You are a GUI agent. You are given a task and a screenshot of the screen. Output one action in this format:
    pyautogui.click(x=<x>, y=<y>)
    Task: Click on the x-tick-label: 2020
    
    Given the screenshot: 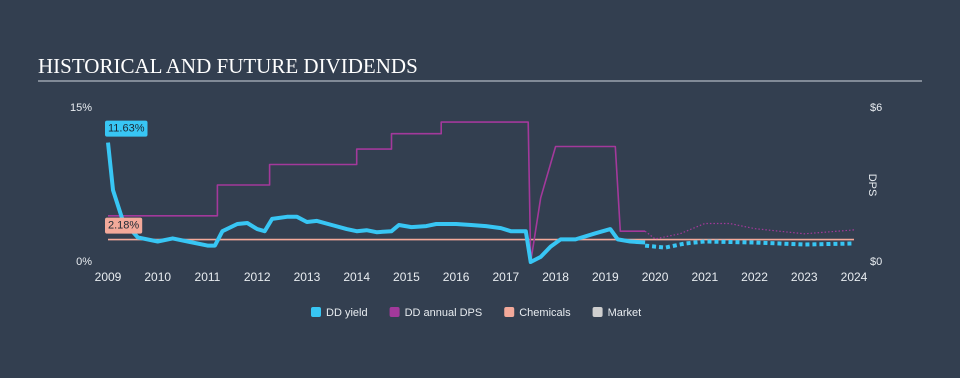 What is the action you would take?
    pyautogui.click(x=655, y=277)
    